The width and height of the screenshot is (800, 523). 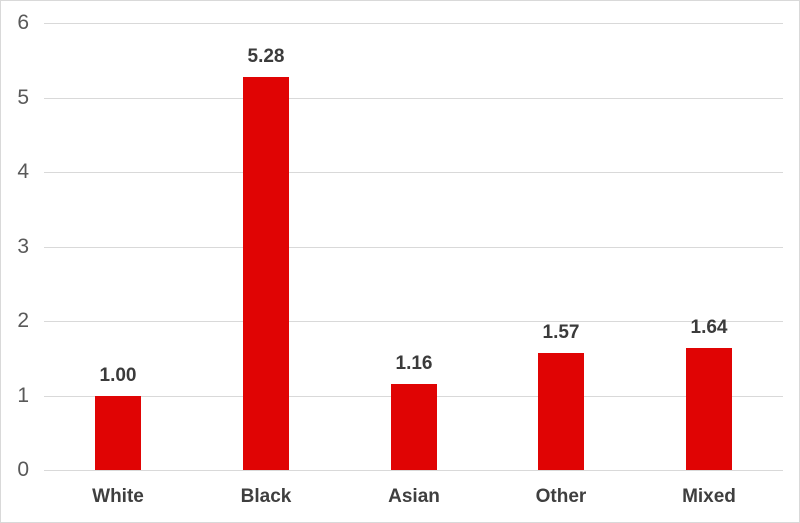 What do you see at coordinates (414, 363) in the screenshot?
I see `value-label-asian: 1.16` at bounding box center [414, 363].